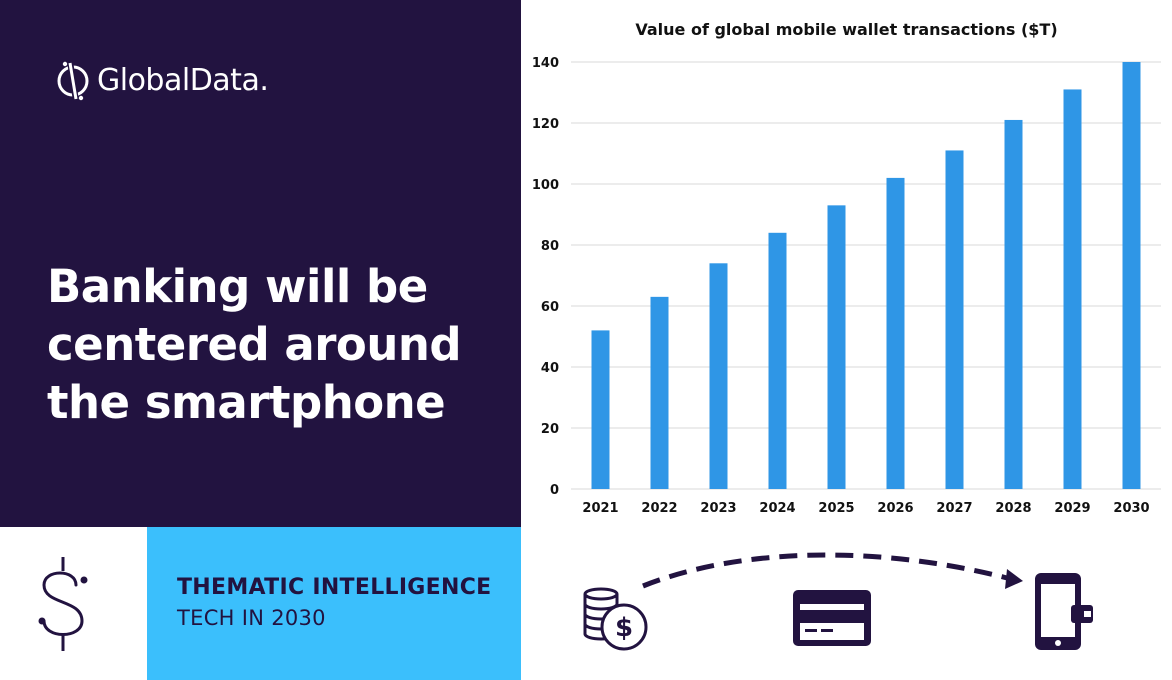  I want to click on headline-line: Banking will be, so click(237, 286).